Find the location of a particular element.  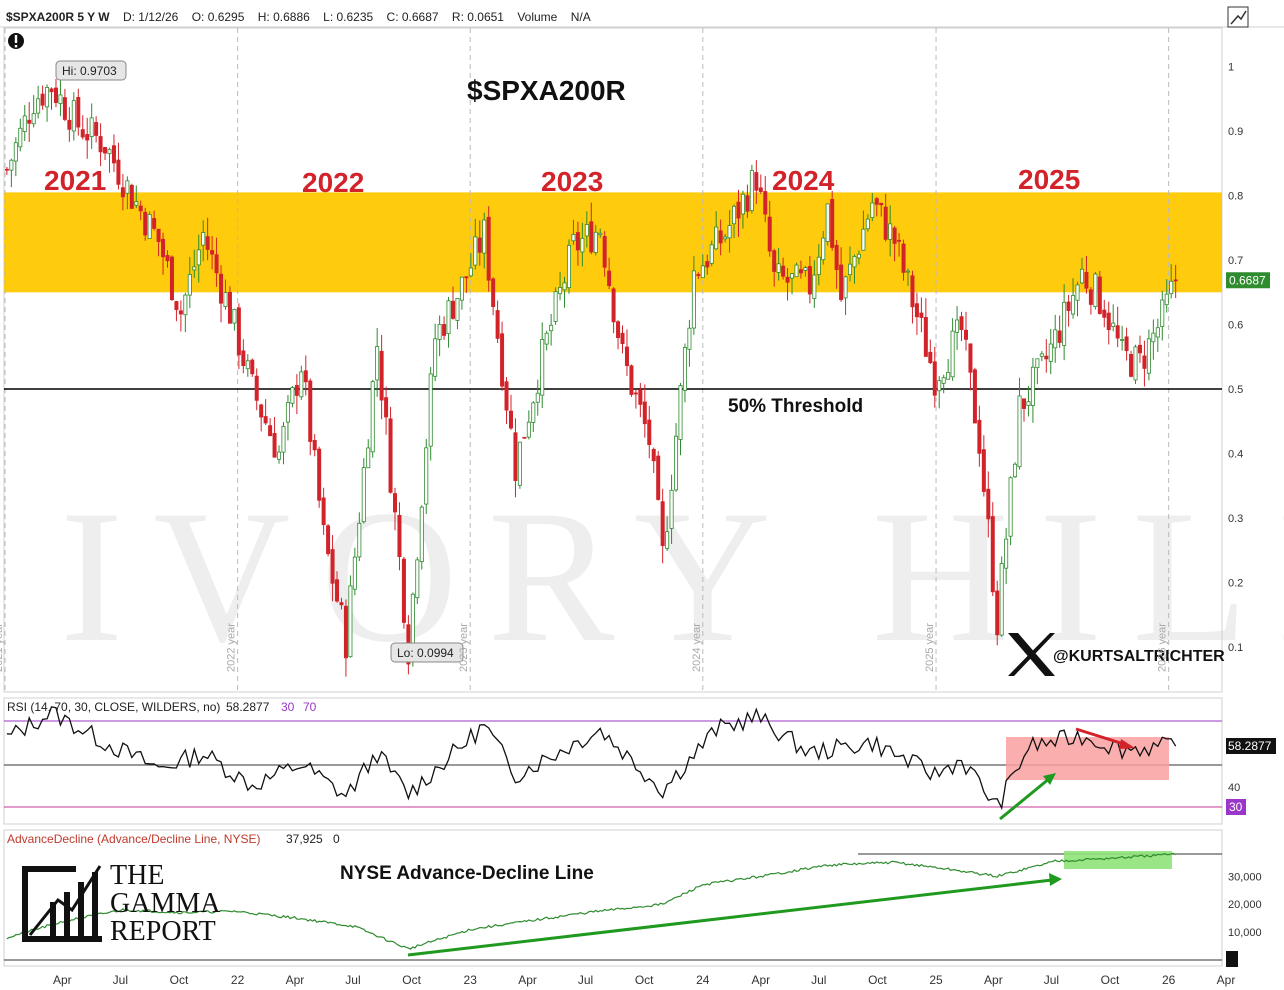

low-callout-text: Lo: 0.0994 is located at coordinates (425, 653).